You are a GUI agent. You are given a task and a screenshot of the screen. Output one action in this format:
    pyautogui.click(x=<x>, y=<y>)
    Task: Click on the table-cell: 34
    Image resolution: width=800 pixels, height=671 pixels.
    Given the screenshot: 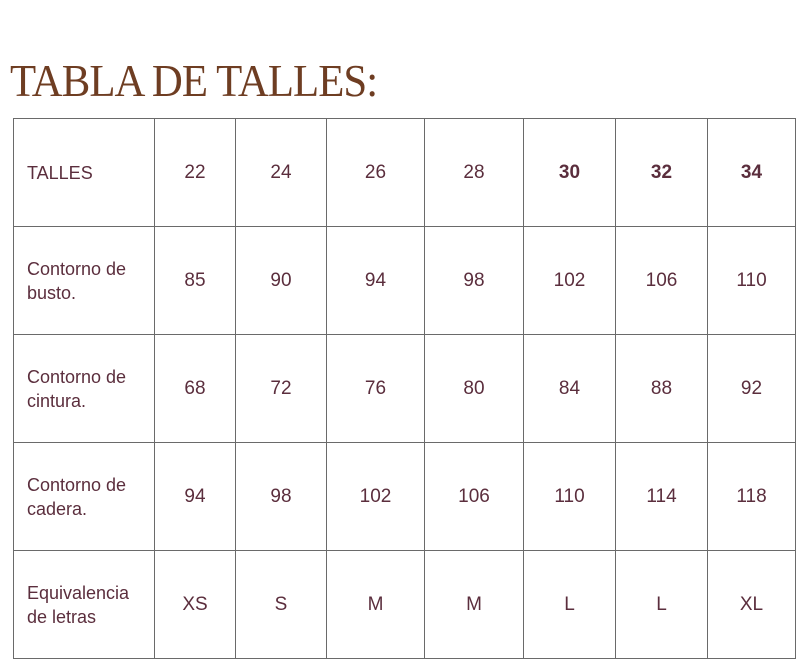 What is the action you would take?
    pyautogui.click(x=751, y=172)
    